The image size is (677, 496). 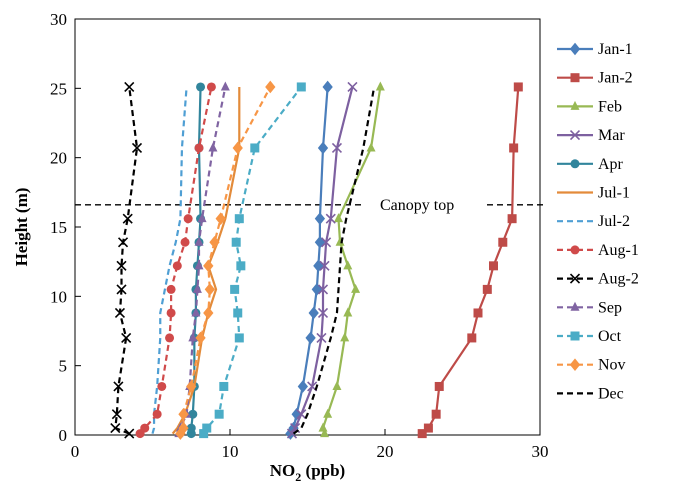 I want to click on y-tick-label: 15, so click(x=58, y=227).